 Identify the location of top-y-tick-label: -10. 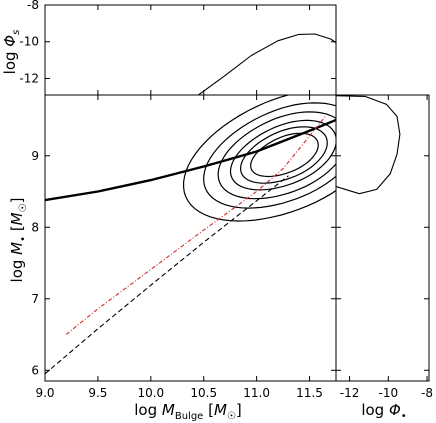
(29, 42).